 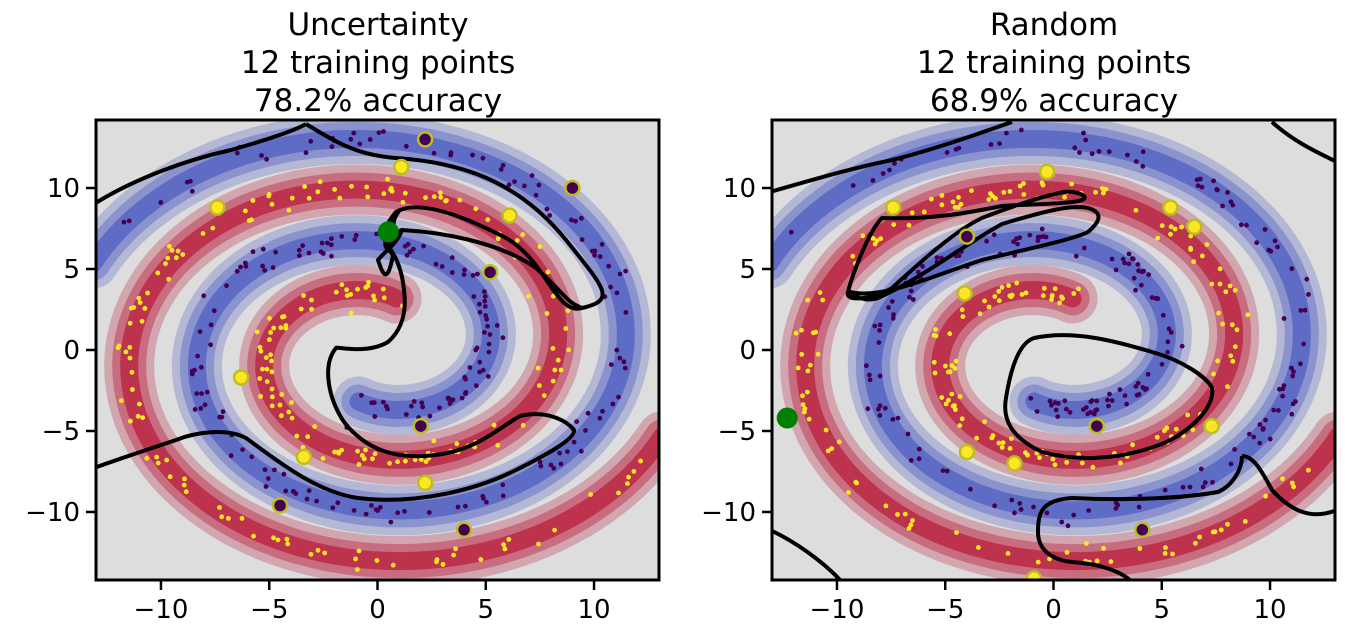 What do you see at coordinates (747, 351) in the screenshot?
I see `y-tick-label: 0` at bounding box center [747, 351].